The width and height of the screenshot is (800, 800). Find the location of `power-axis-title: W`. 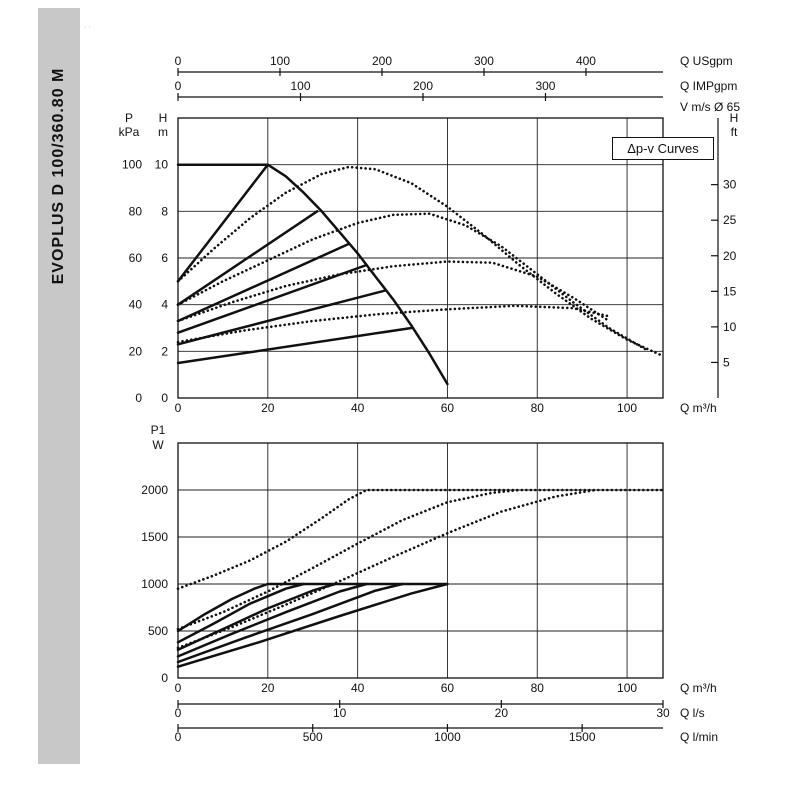

power-axis-title: W is located at coordinates (158, 445).